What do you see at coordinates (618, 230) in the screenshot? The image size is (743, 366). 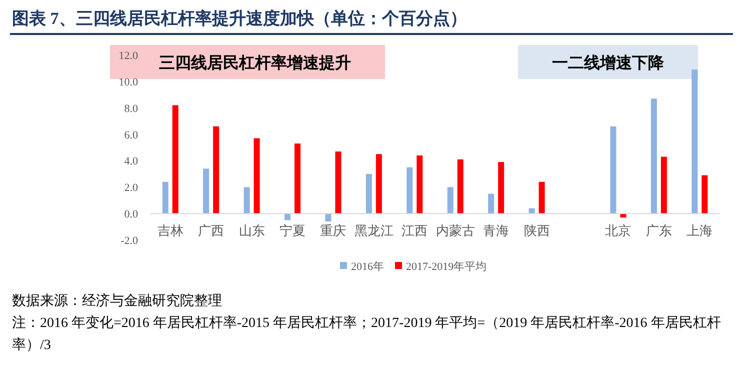 I see `x-tick-label: 北京` at bounding box center [618, 230].